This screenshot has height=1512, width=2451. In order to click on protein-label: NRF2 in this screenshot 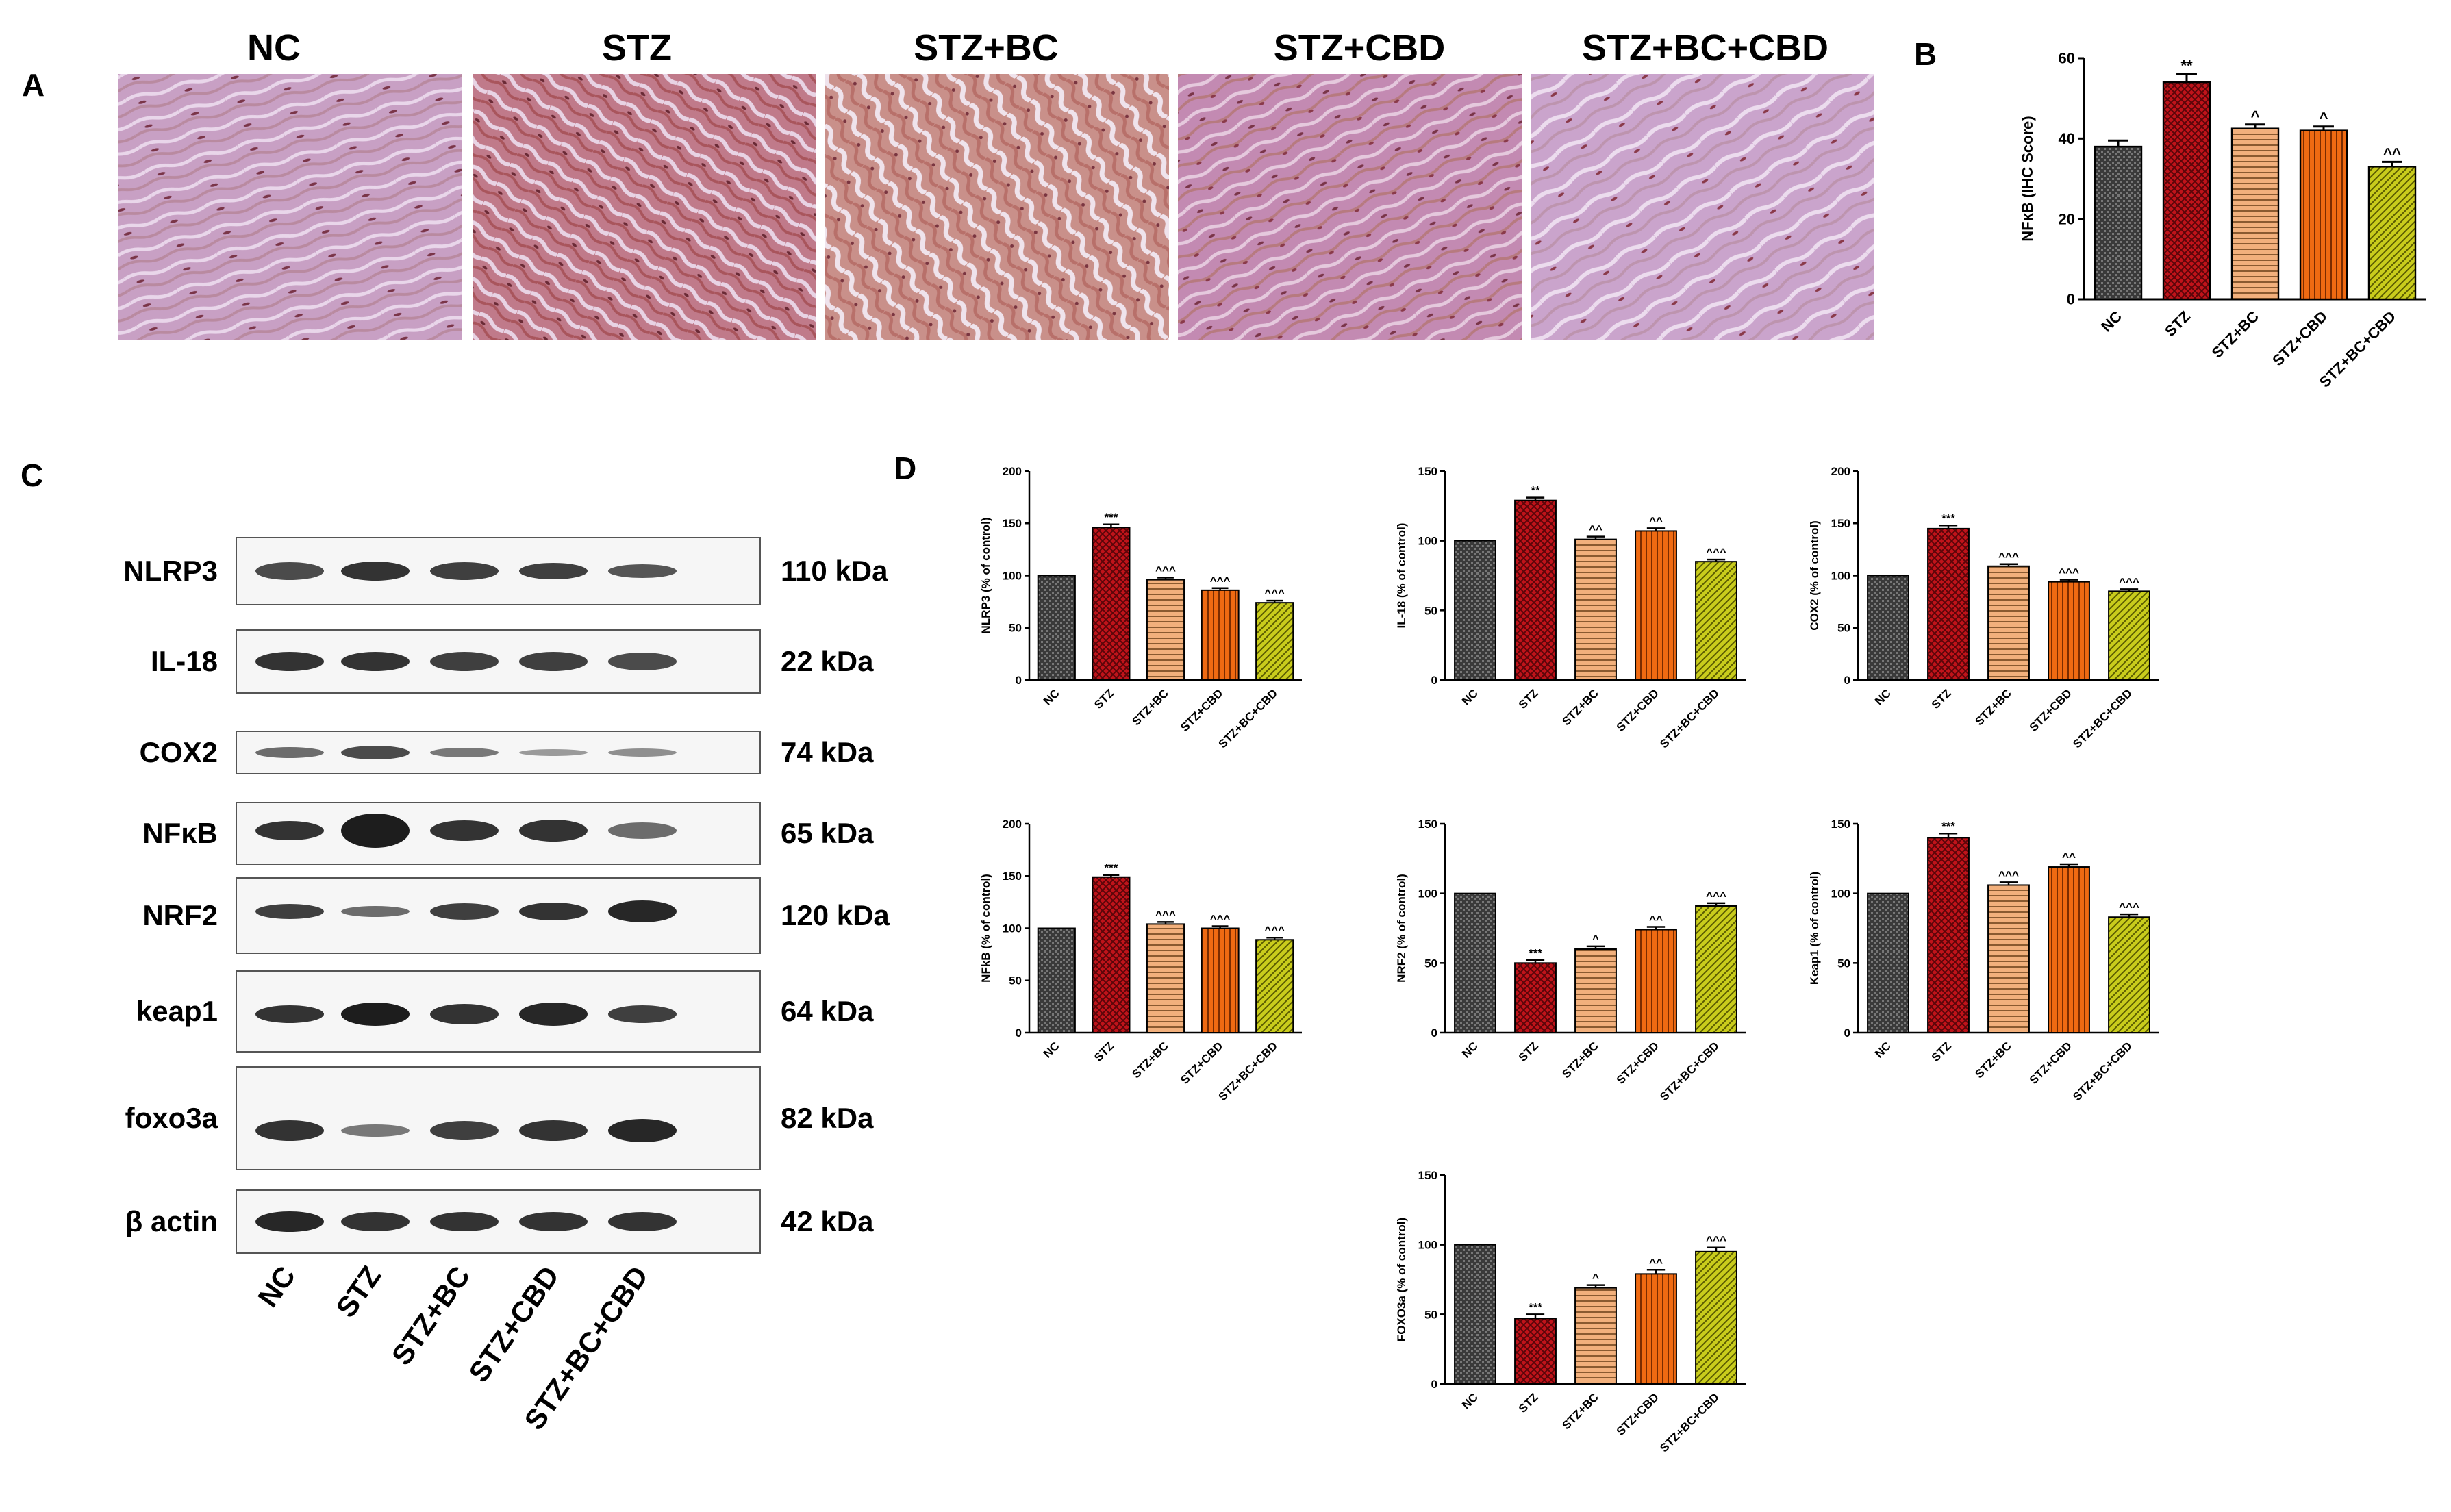, I will do `click(180, 915)`.